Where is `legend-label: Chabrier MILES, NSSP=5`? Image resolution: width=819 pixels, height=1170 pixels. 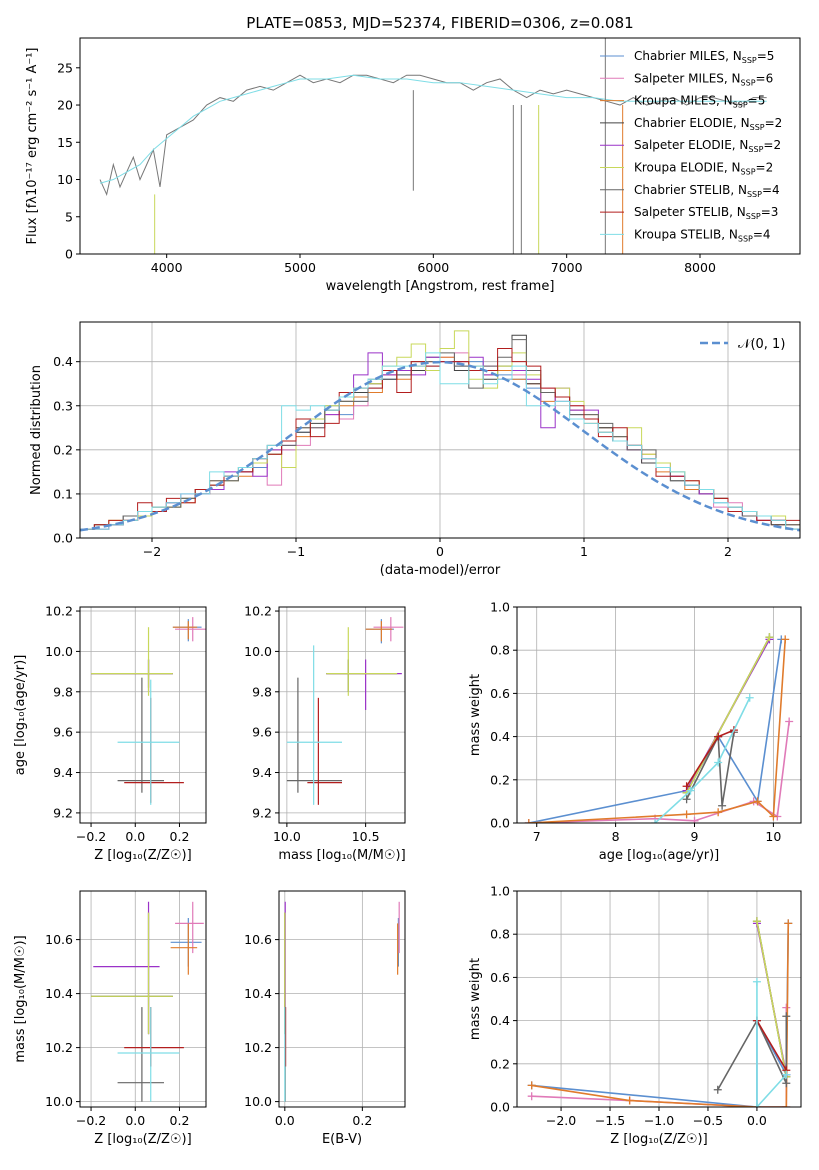
legend-label: Chabrier MILES, NSSP=5 is located at coordinates (704, 57).